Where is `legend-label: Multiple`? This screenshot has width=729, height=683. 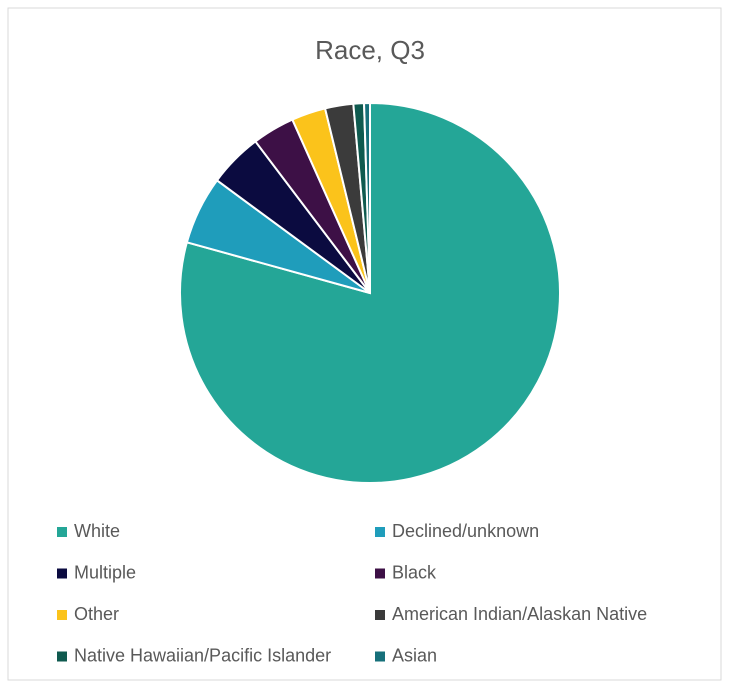
legend-label: Multiple is located at coordinates (105, 572).